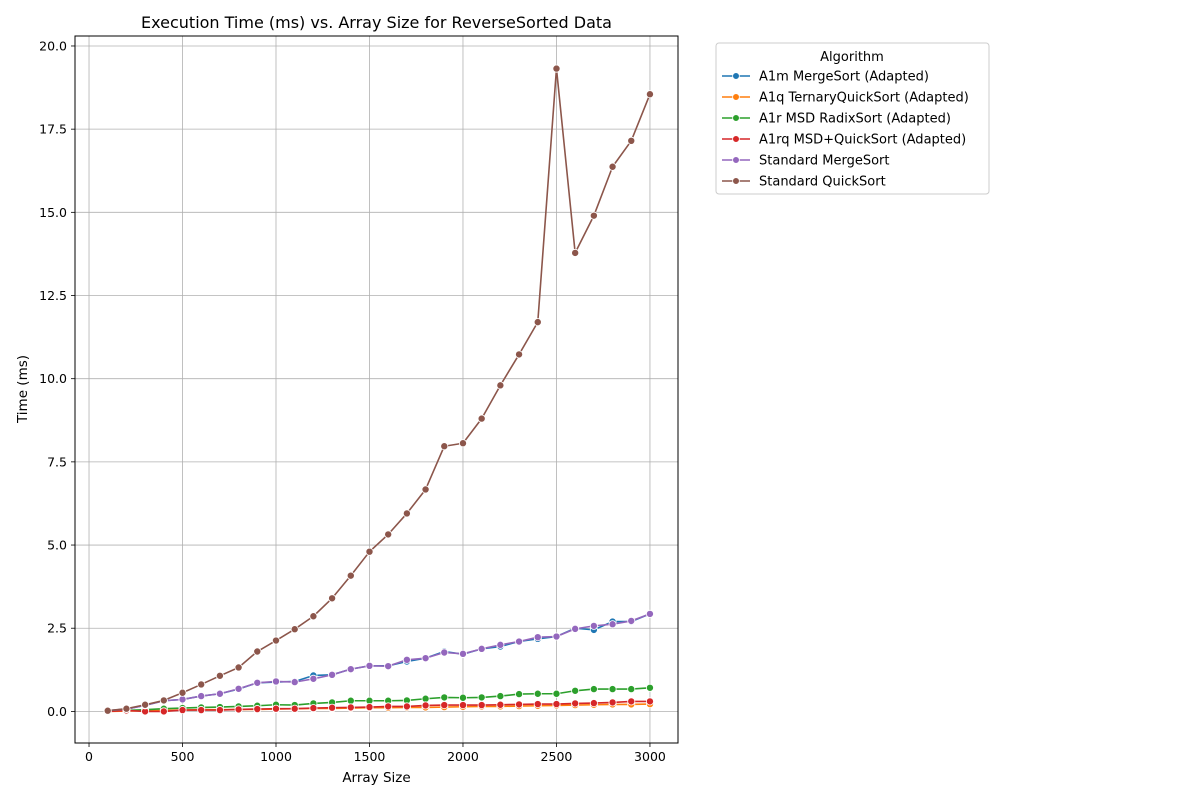  Describe the element at coordinates (463, 756) in the screenshot. I see `x-tick-label: 2000` at that location.